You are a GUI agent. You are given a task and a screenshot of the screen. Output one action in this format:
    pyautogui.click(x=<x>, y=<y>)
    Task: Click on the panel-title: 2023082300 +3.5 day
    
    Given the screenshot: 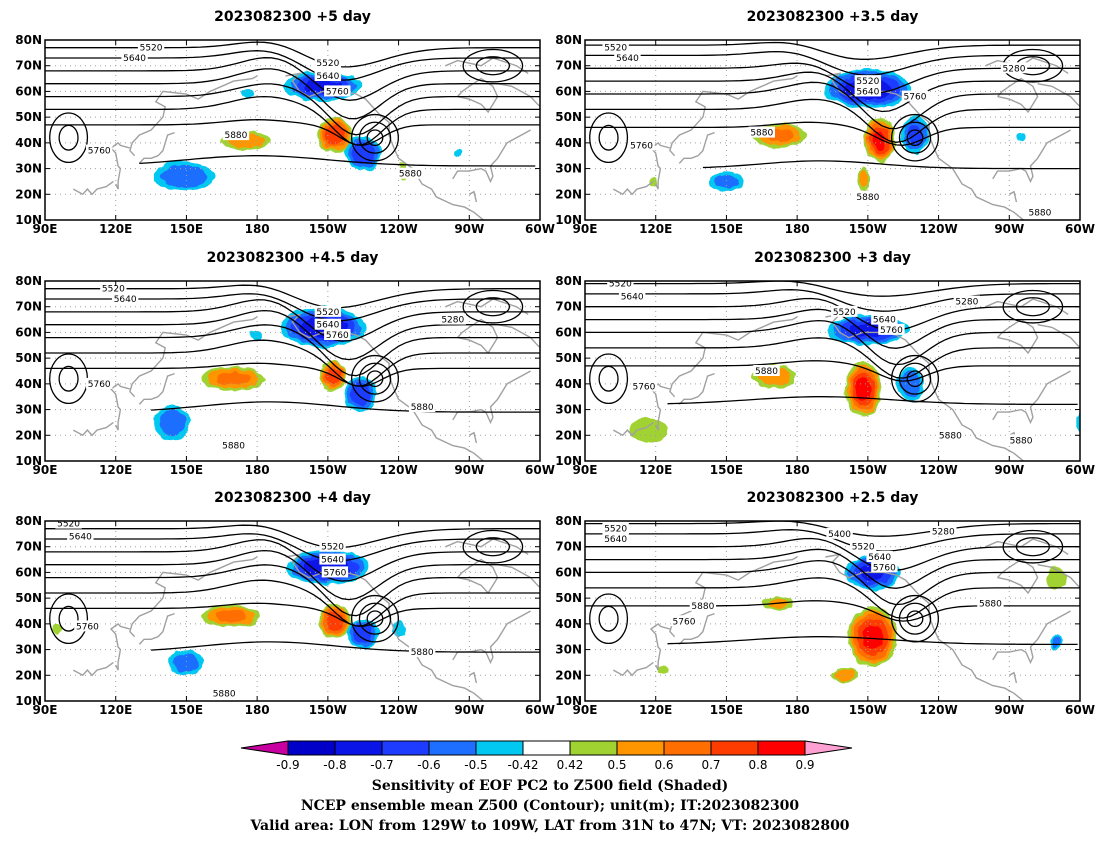 What is the action you would take?
    pyautogui.click(x=833, y=17)
    